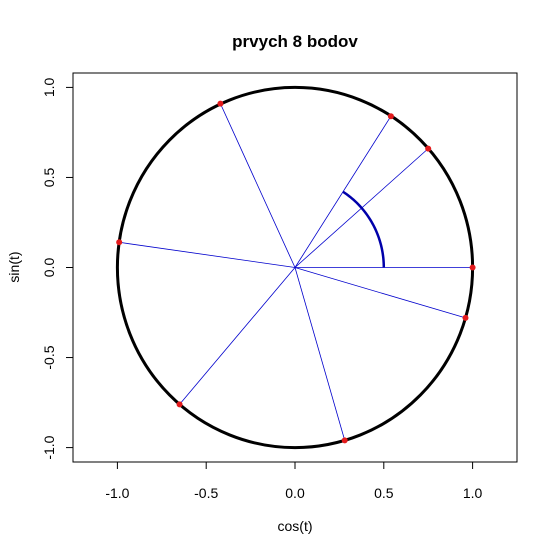 The height and width of the screenshot is (555, 556). I want to click on x-tick-label: -0.5, so click(206, 493).